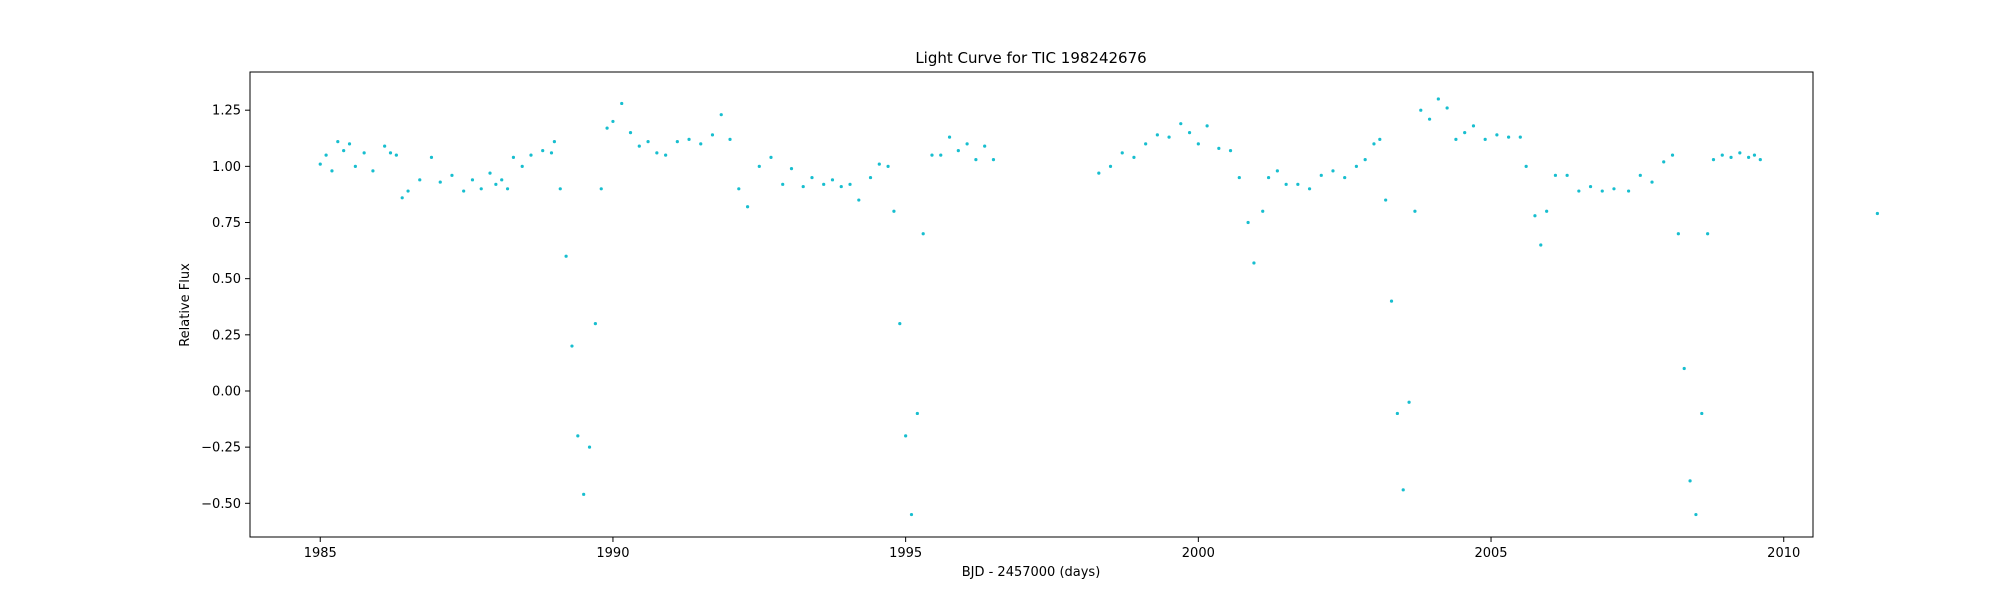  Describe the element at coordinates (1783, 553) in the screenshot. I see `x-tick-label: 2010` at that location.